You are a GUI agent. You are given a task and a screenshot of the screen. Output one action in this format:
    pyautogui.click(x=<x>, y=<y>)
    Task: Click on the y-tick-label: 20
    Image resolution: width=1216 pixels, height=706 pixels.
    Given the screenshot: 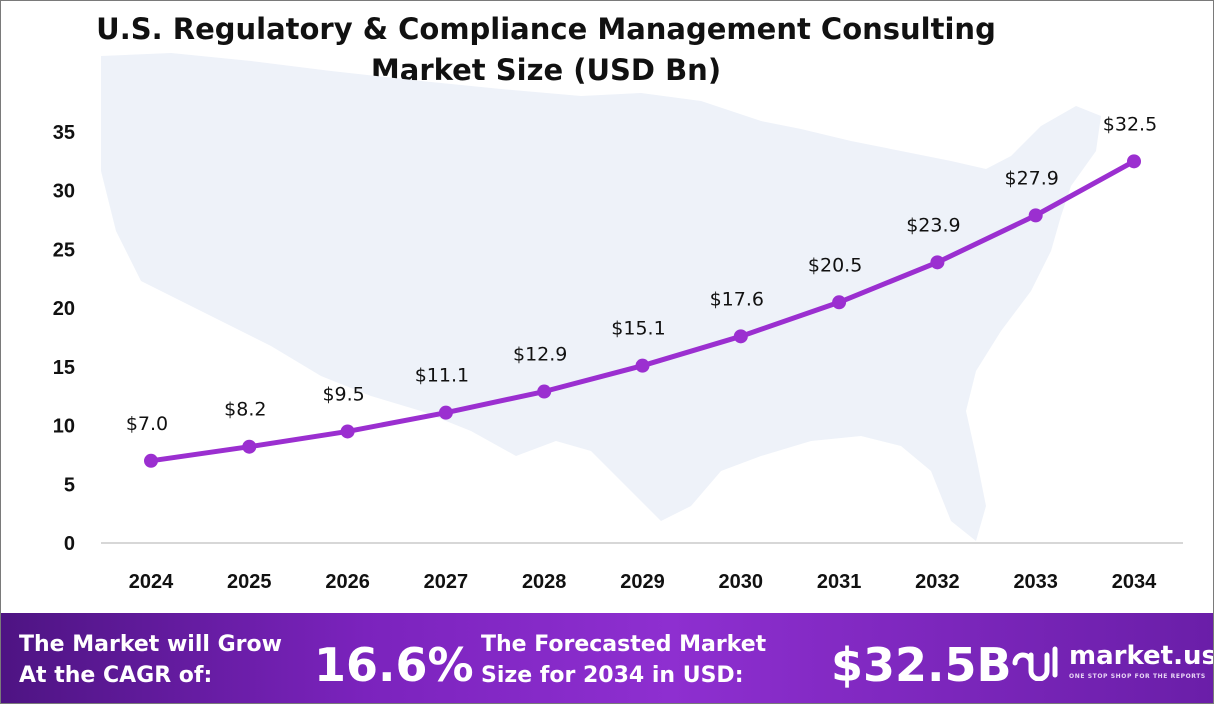 What is the action you would take?
    pyautogui.click(x=64, y=309)
    